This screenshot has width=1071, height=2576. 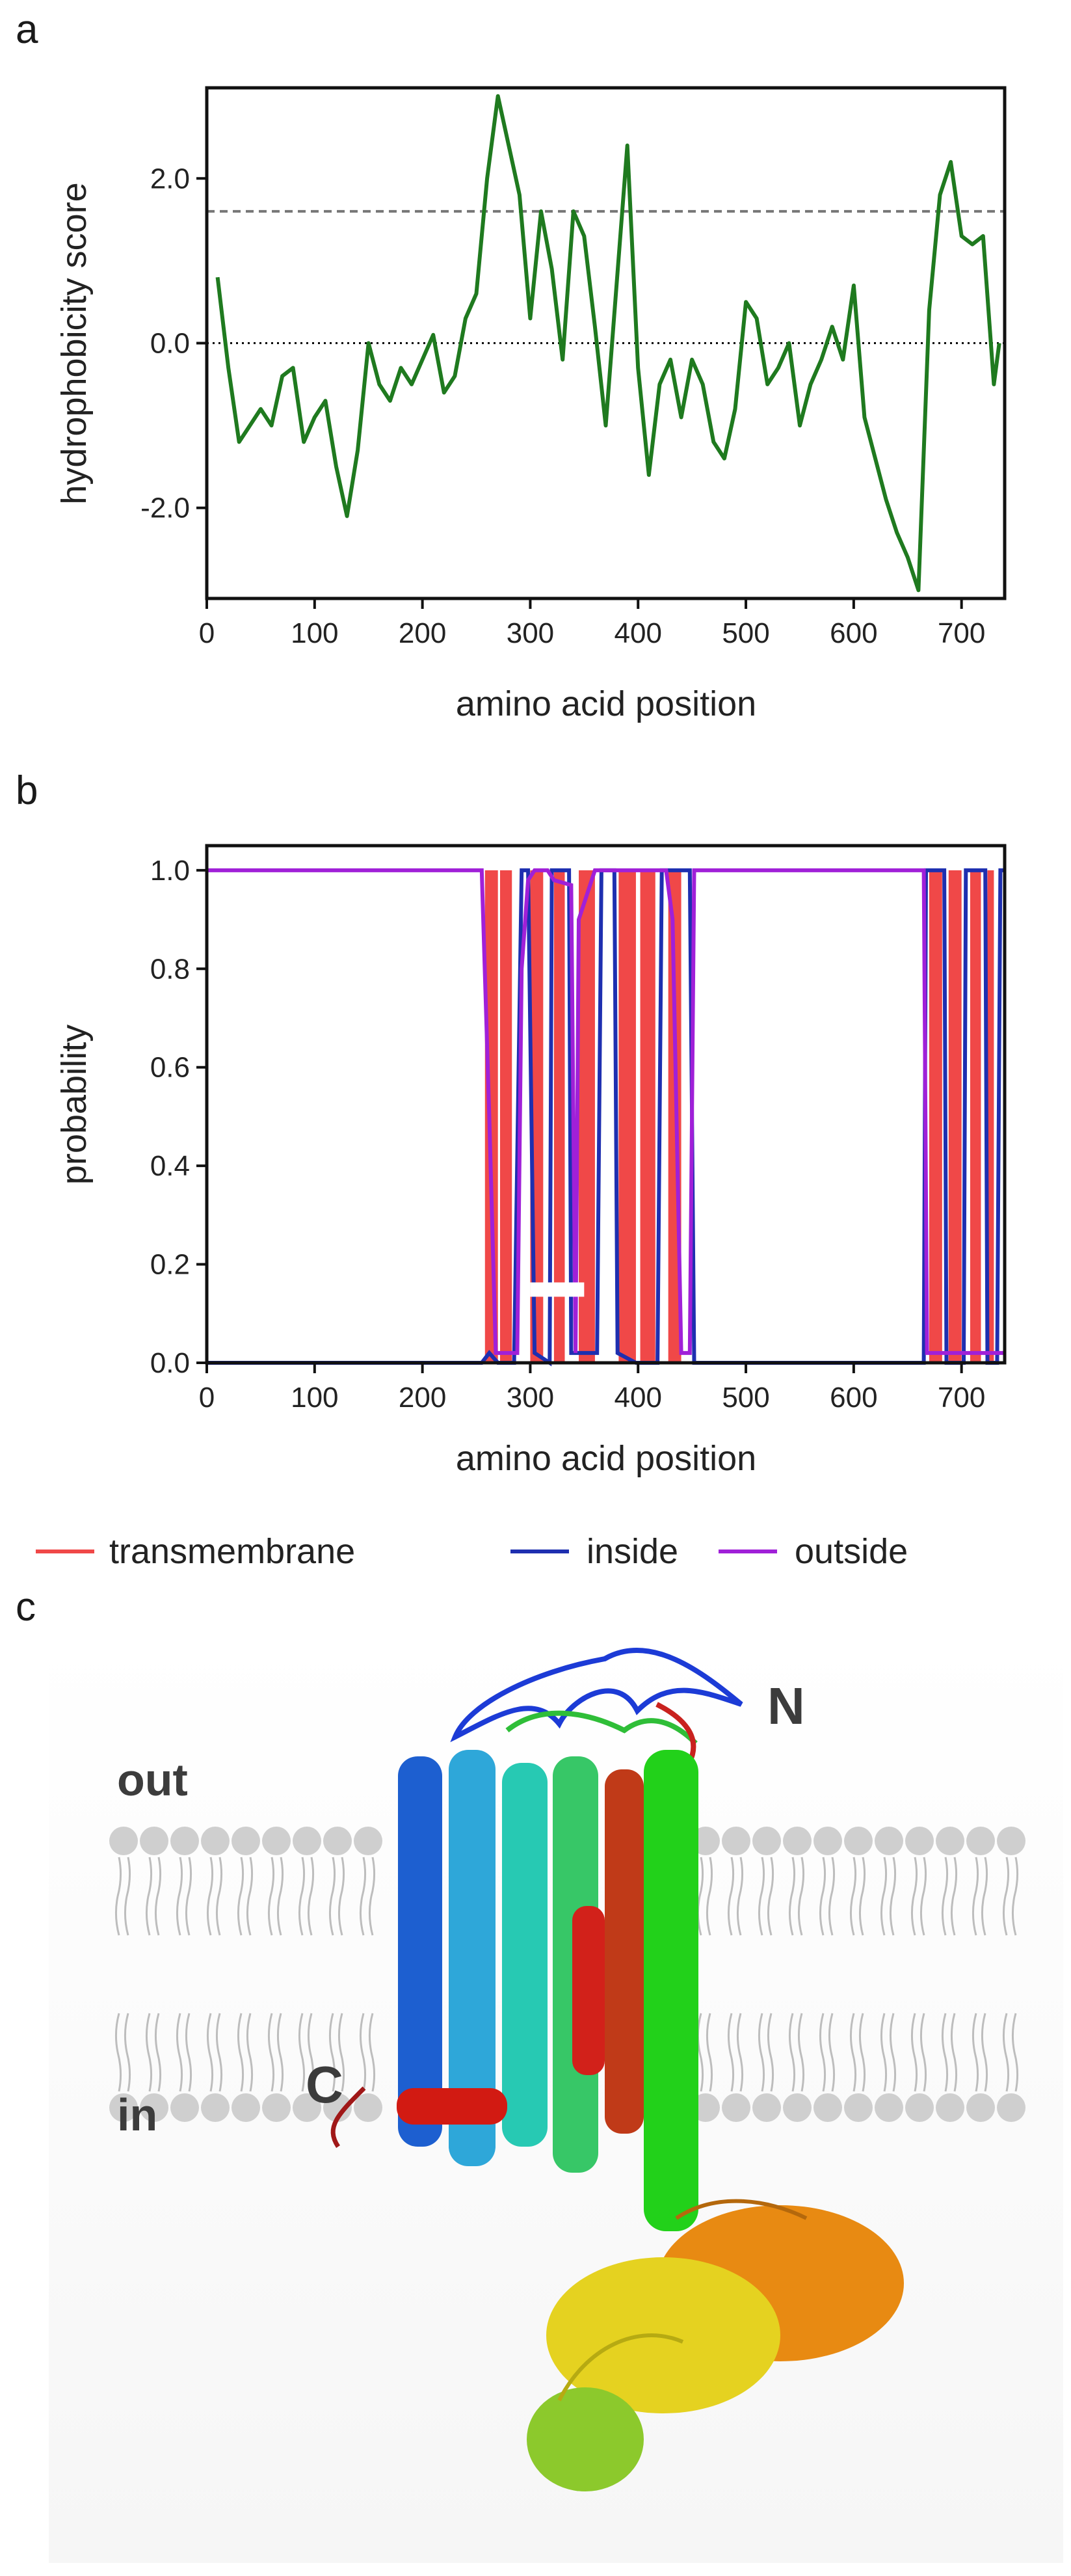 What do you see at coordinates (420, 1951) in the screenshot?
I see `helix-blue` at bounding box center [420, 1951].